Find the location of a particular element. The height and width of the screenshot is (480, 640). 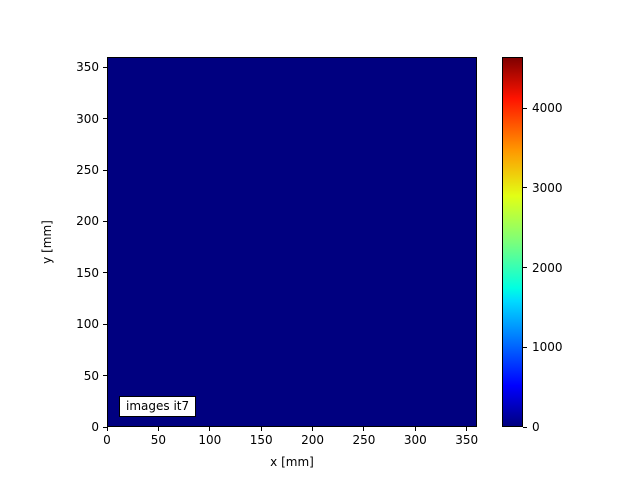

x-tick-label: 0 is located at coordinates (107, 440).